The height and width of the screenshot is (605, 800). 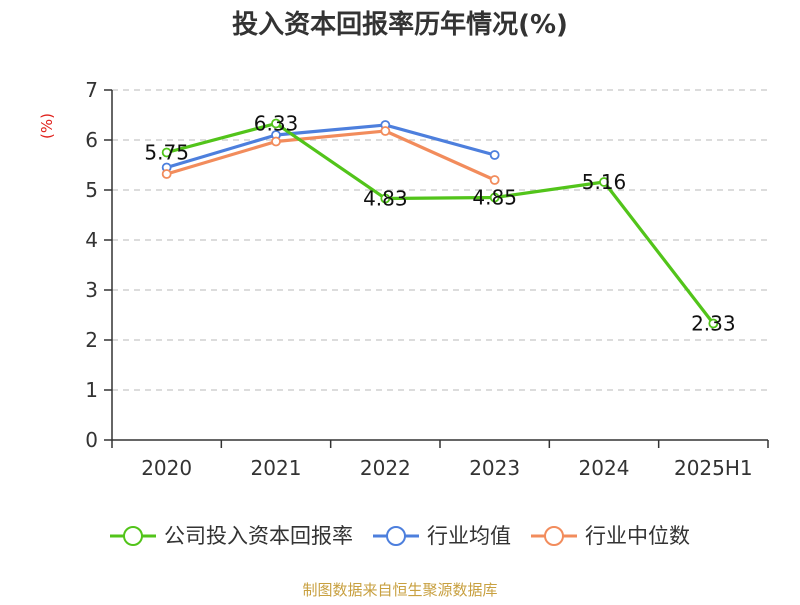 I want to click on y-tick-label: 0, so click(x=91, y=440).